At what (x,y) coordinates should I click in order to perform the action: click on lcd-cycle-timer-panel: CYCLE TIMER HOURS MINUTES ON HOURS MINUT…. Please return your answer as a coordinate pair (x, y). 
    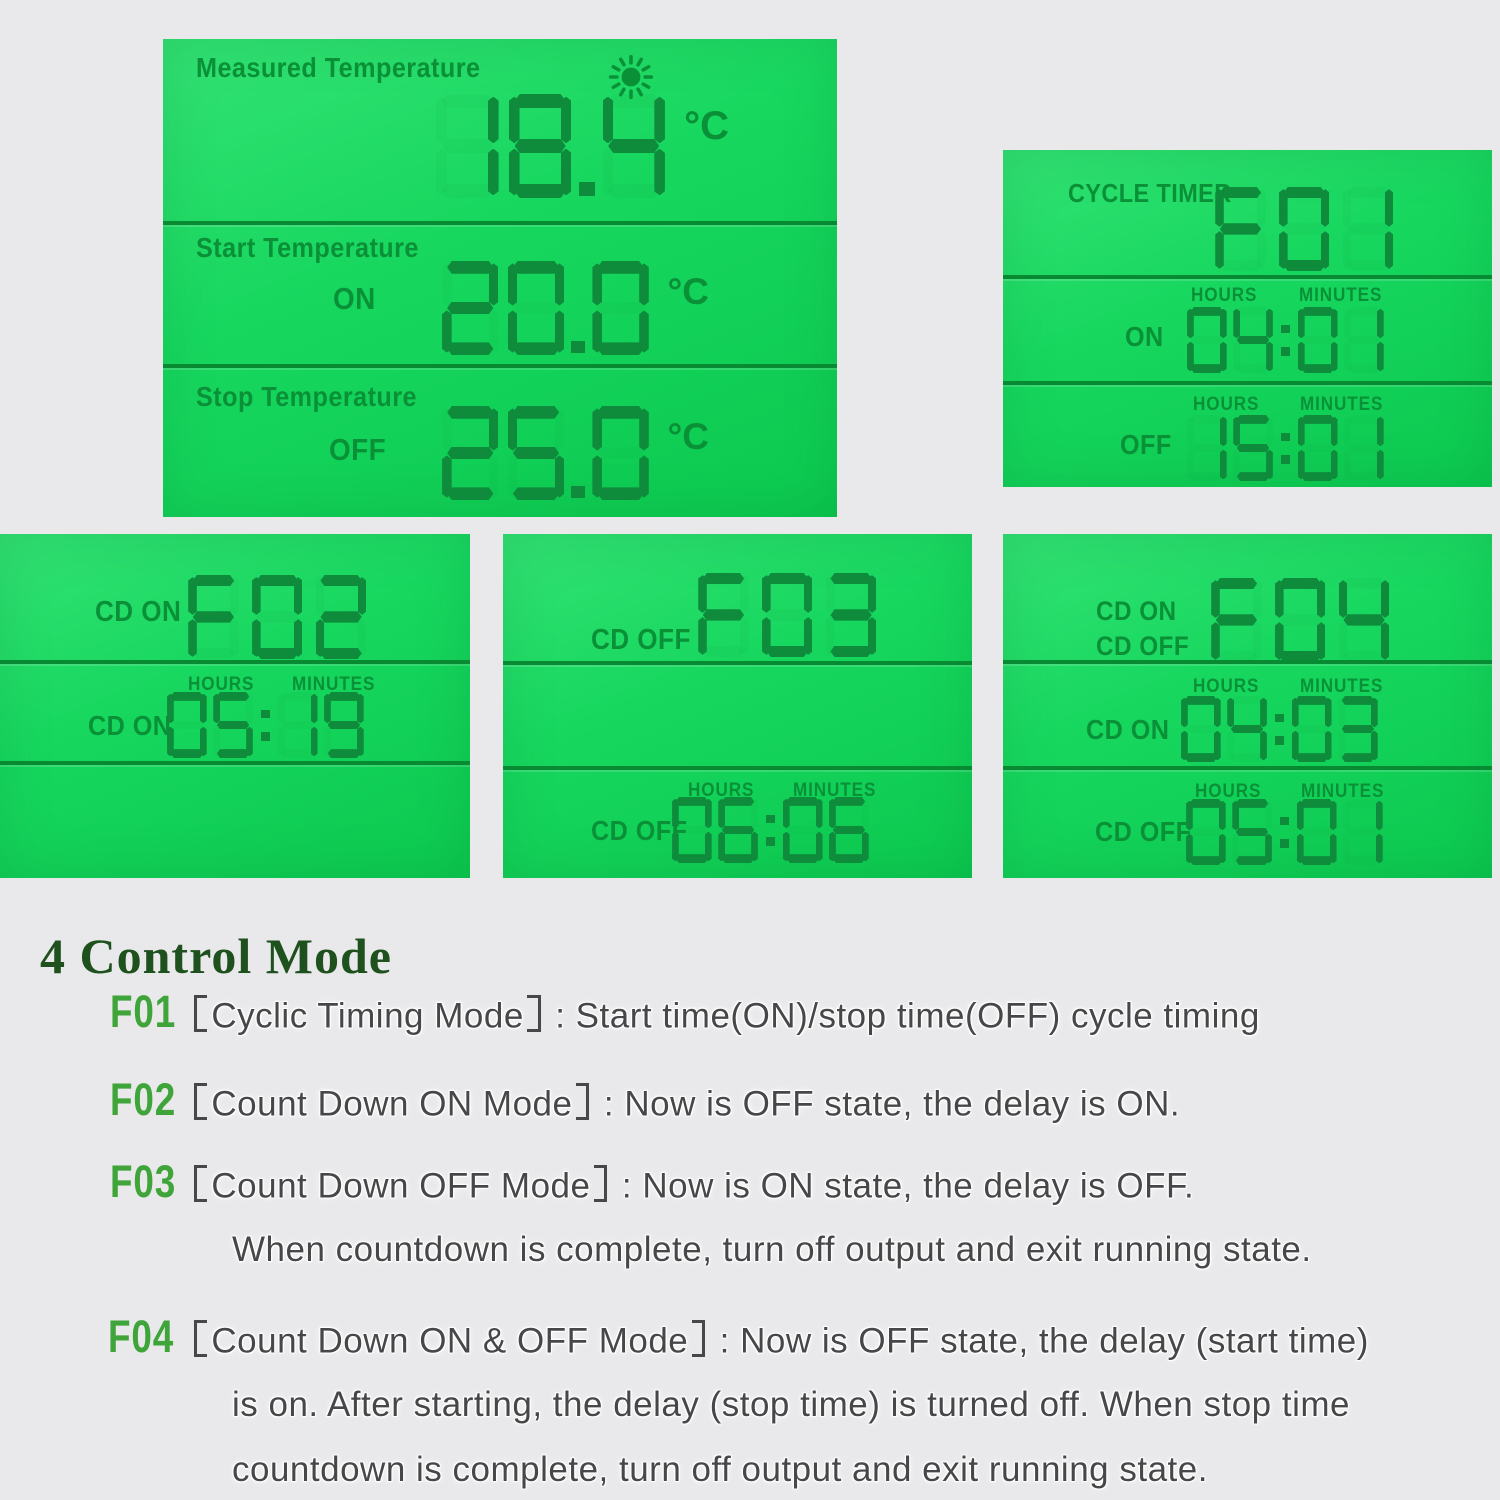
    Looking at the image, I should click on (1247, 318).